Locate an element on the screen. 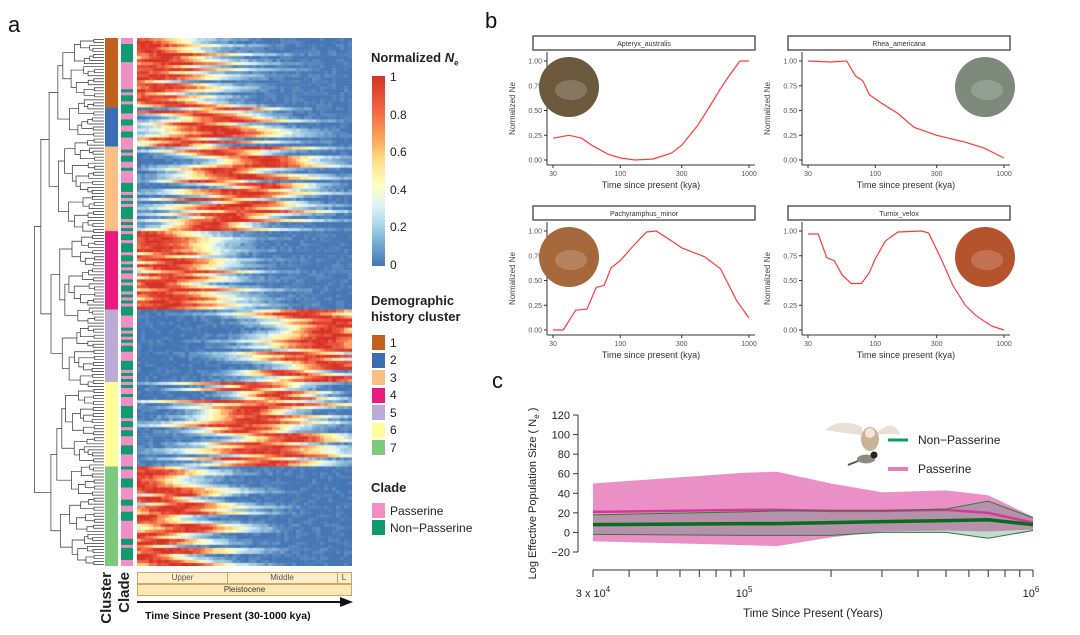 The height and width of the screenshot is (635, 1080). chickadee-body is located at coordinates (866, 459).